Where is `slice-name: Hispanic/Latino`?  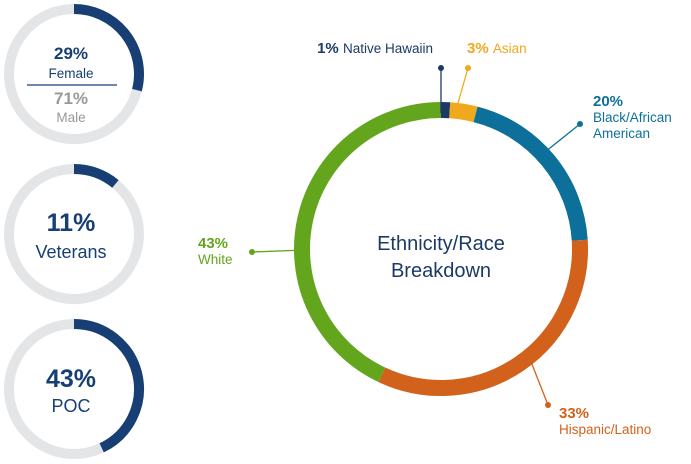
slice-name: Hispanic/Latino is located at coordinates (605, 429).